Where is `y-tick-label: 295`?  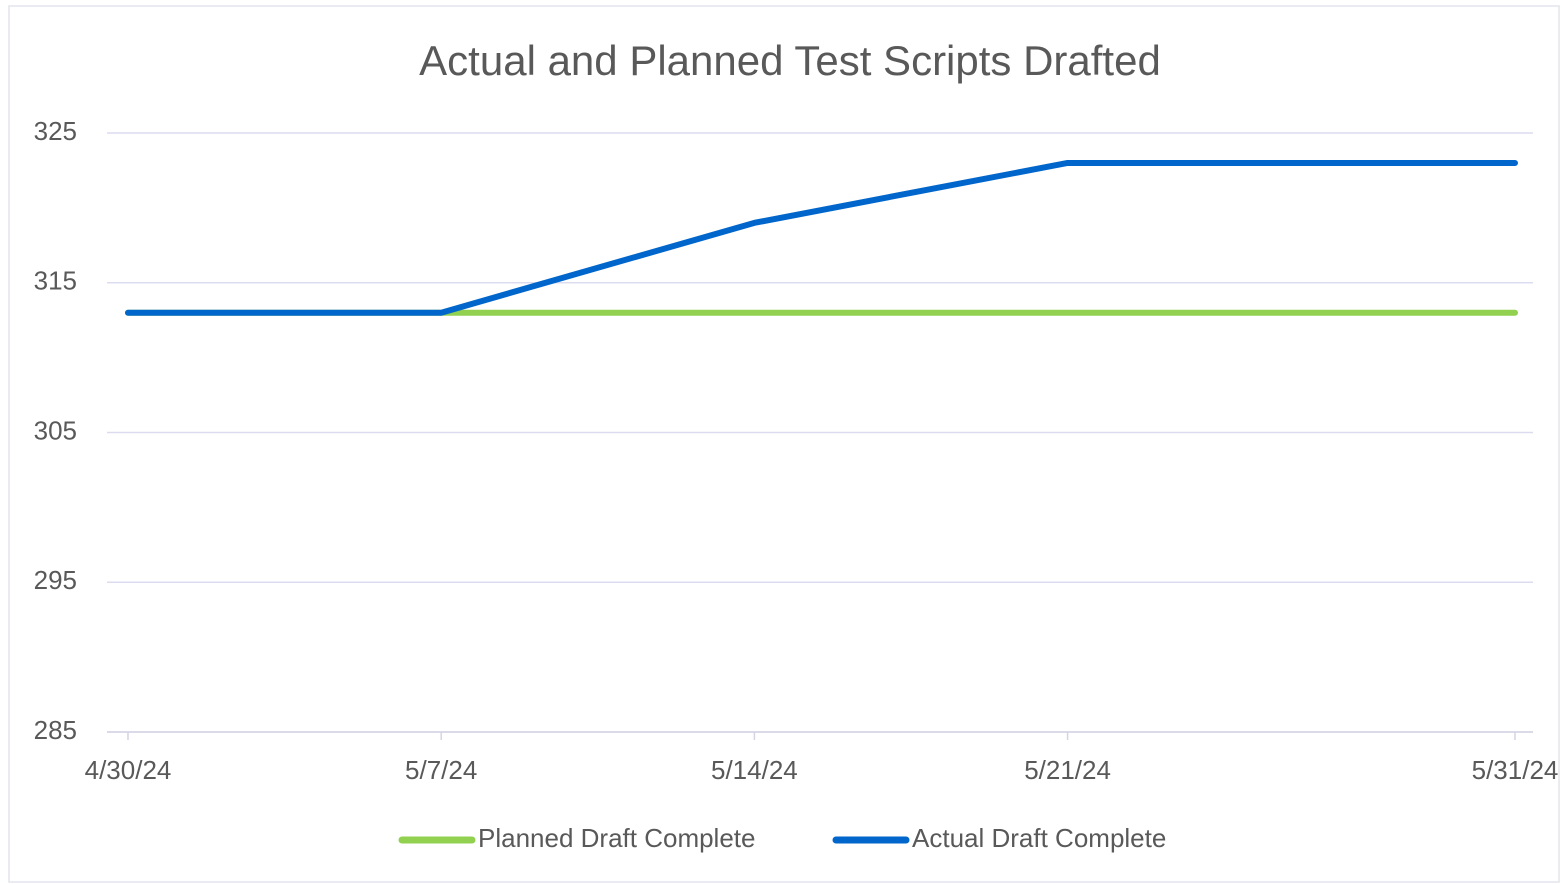 y-tick-label: 295 is located at coordinates (55, 580).